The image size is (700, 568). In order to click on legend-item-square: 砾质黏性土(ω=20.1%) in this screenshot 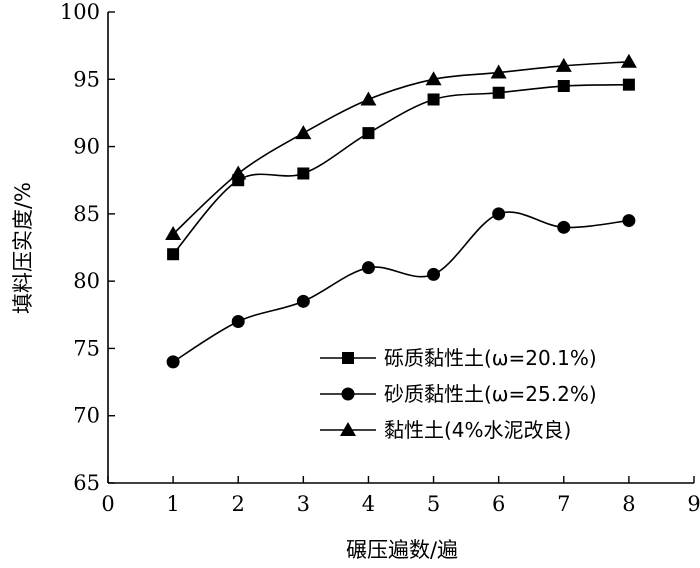, I will do `click(458, 358)`.